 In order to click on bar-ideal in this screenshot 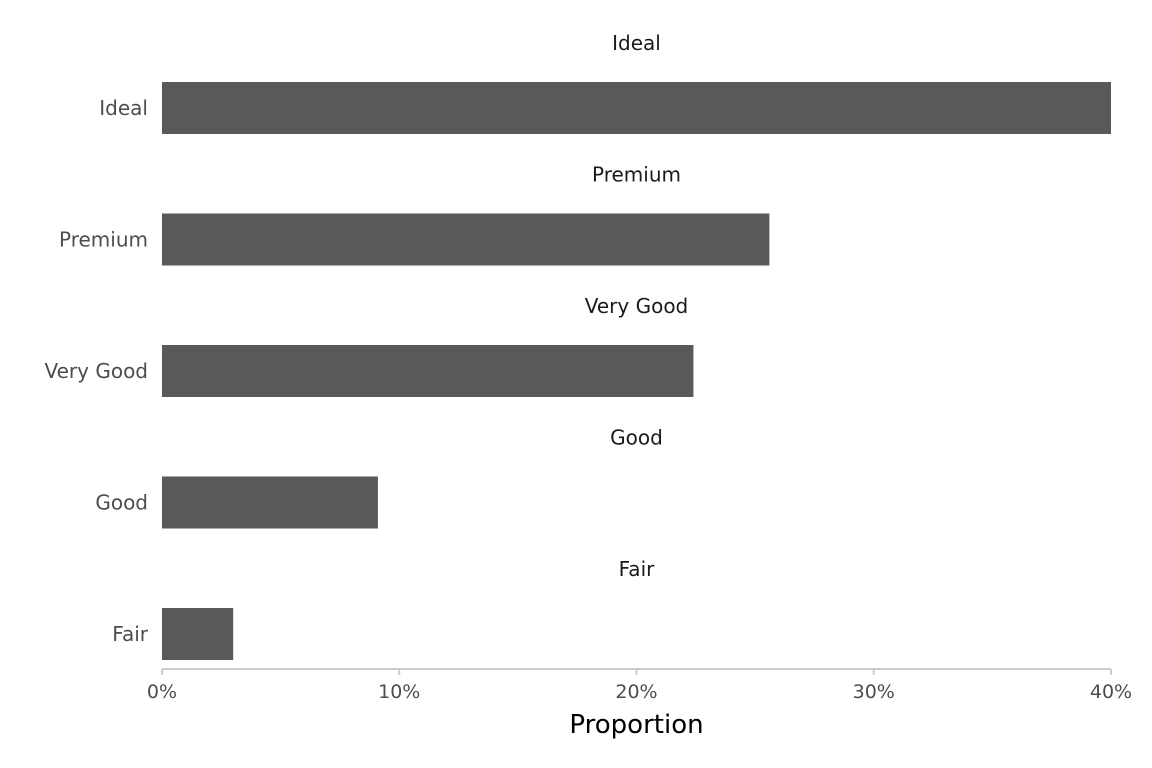, I will do `click(636, 108)`.